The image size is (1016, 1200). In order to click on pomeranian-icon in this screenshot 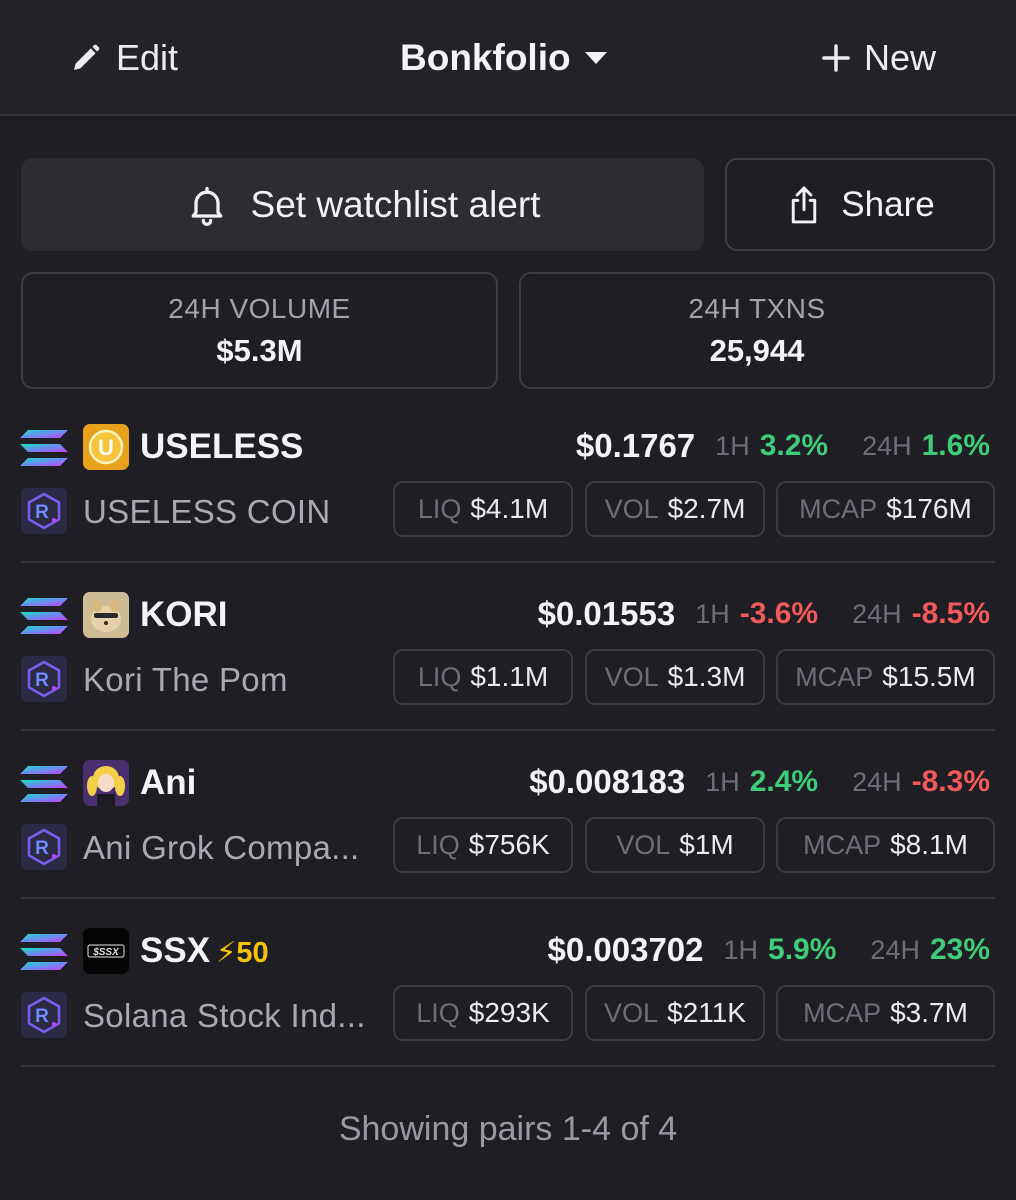, I will do `click(106, 615)`.